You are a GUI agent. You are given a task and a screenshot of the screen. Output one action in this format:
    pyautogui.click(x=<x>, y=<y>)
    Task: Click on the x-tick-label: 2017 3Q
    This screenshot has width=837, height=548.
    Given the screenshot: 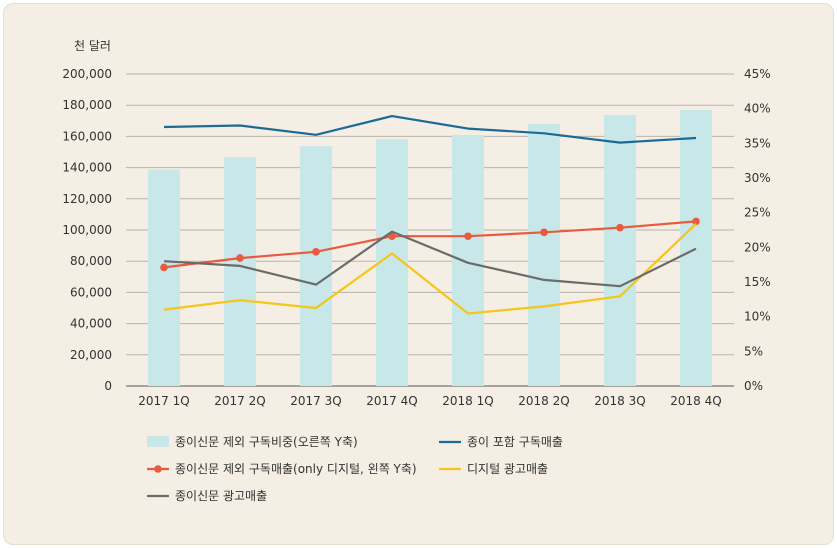 What is the action you would take?
    pyautogui.click(x=315, y=401)
    